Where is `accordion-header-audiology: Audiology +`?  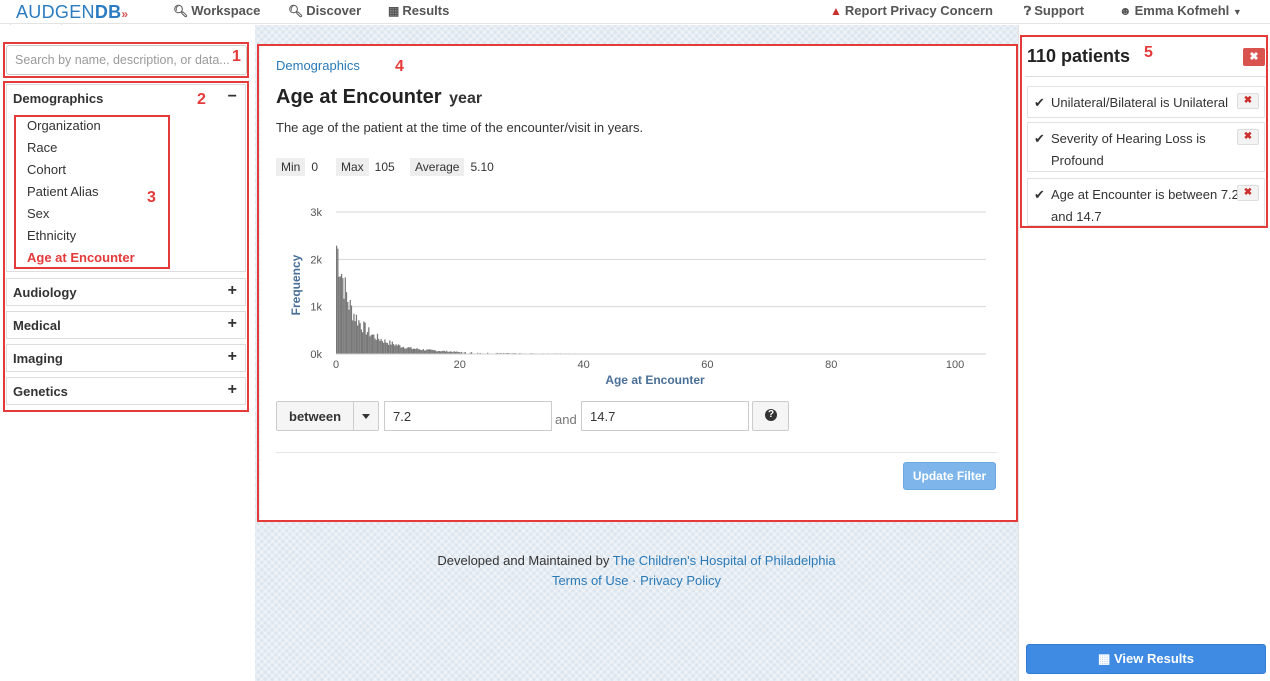
accordion-header-audiology: Audiology + is located at coordinates (126, 292).